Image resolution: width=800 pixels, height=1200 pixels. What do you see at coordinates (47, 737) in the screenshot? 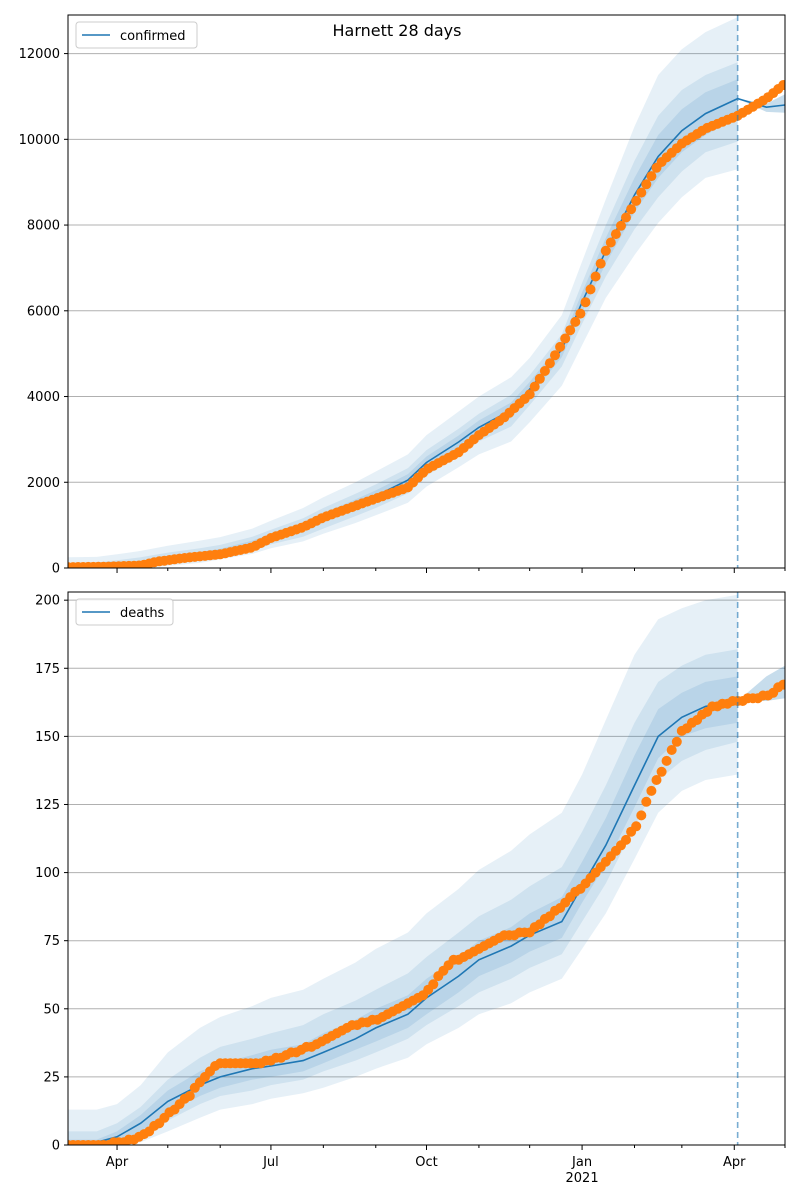
I see `y-tick-label: 150` at bounding box center [47, 737].